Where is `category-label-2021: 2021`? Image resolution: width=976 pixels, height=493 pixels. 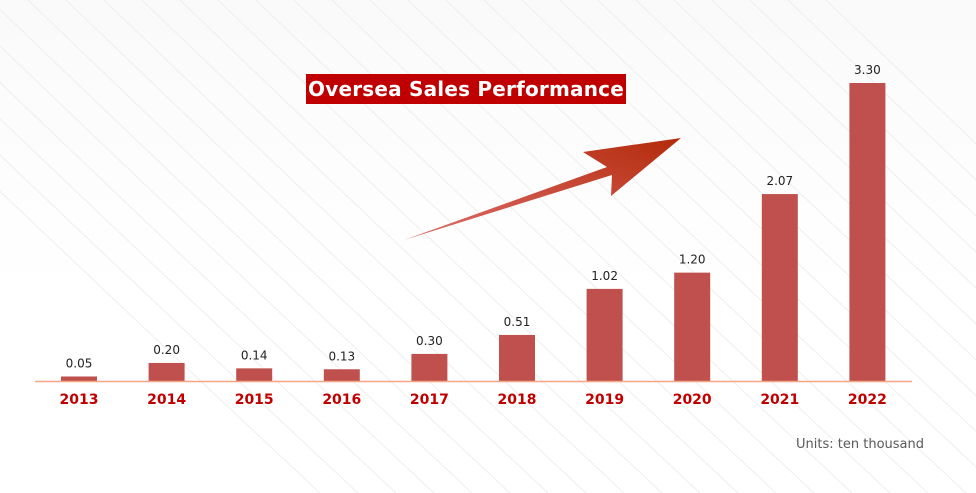
category-label-2021: 2021 is located at coordinates (779, 400).